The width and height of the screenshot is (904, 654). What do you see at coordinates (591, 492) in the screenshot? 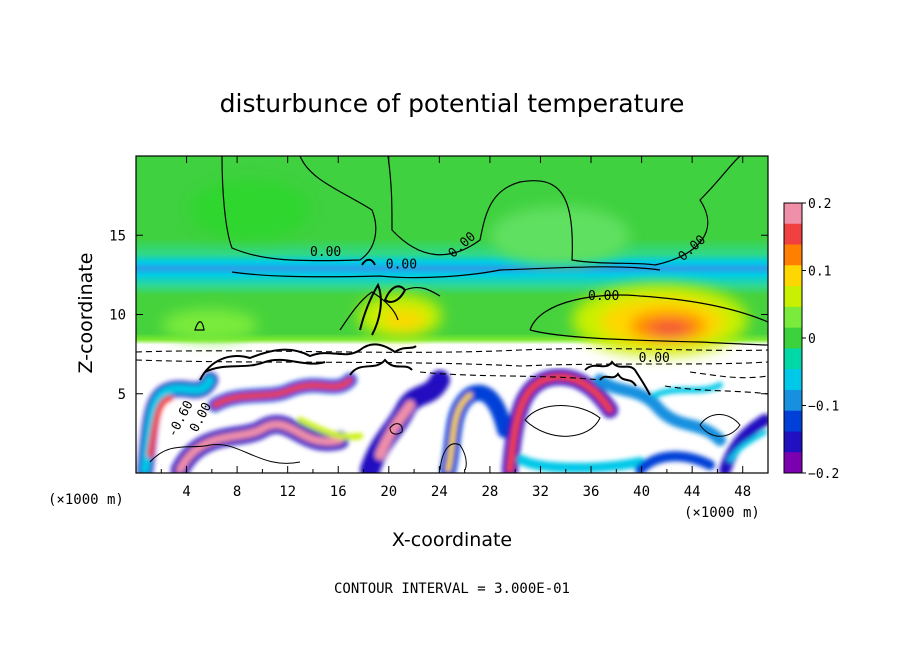
I see `x-tick-label: 36` at bounding box center [591, 492].